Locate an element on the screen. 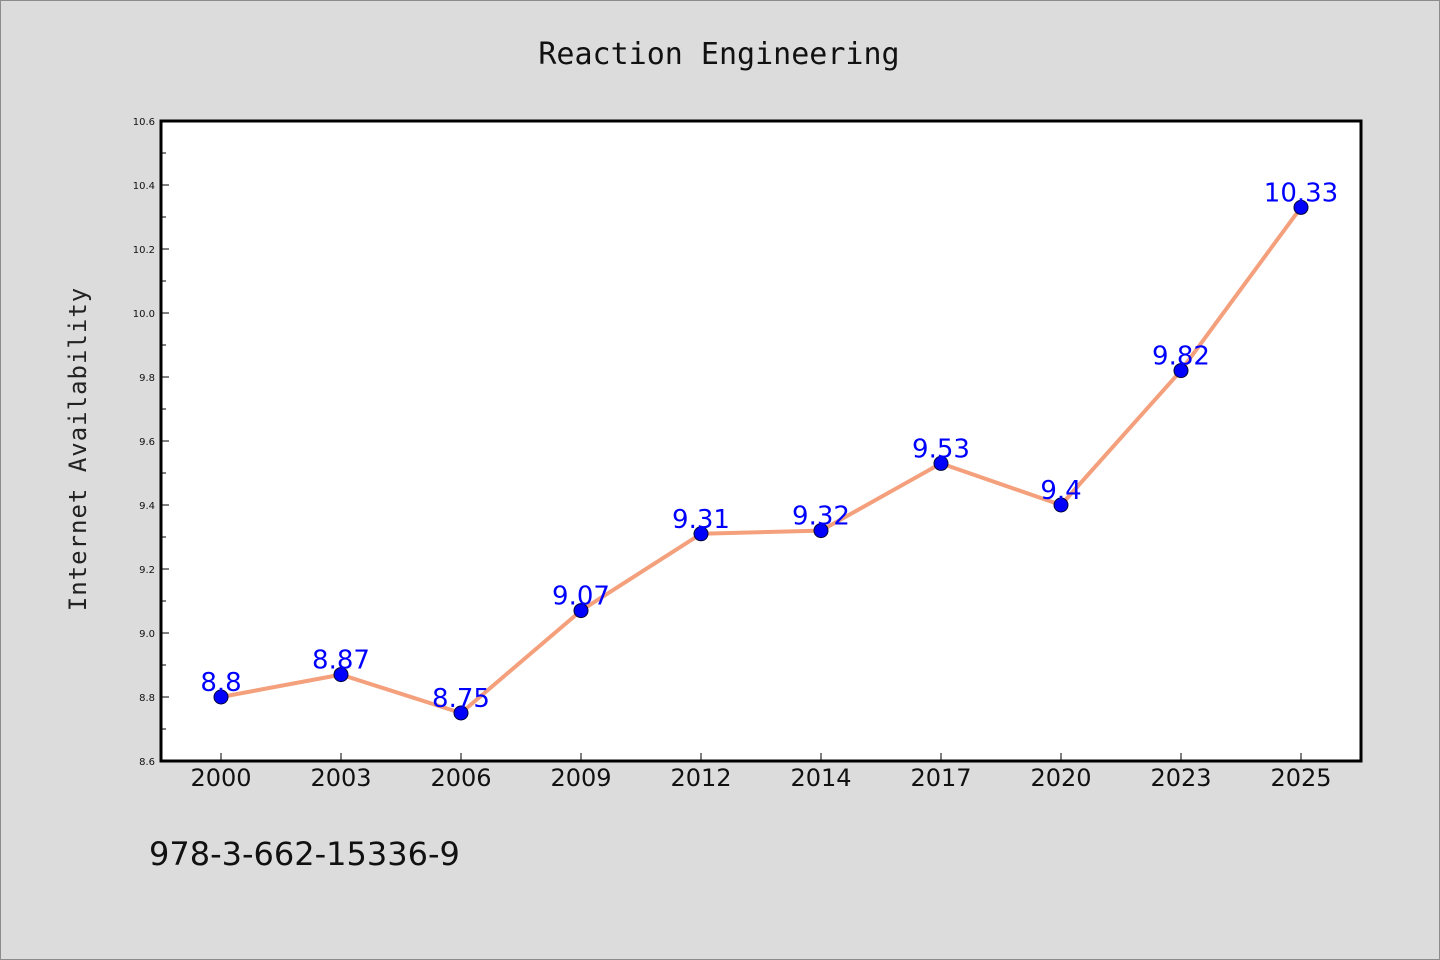  x-tick-label: 2000 is located at coordinates (220, 778).